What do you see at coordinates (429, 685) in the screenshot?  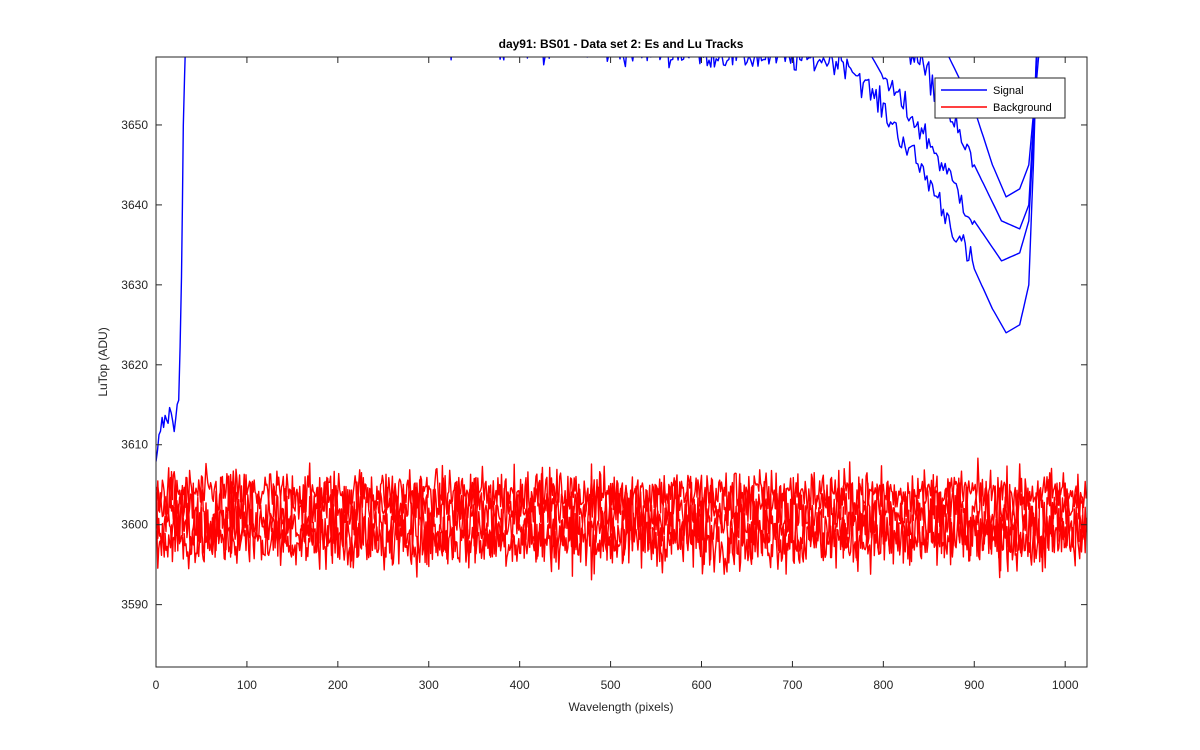 I see `x-tick-label: 300` at bounding box center [429, 685].